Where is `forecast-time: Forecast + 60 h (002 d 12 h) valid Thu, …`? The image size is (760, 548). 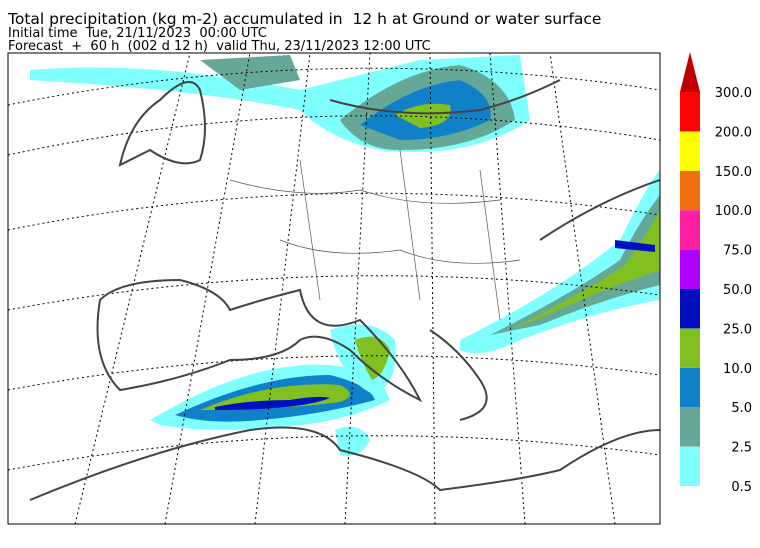 forecast-time: Forecast + 60 h (002 d 12 h) valid Thu, … is located at coordinates (219, 46).